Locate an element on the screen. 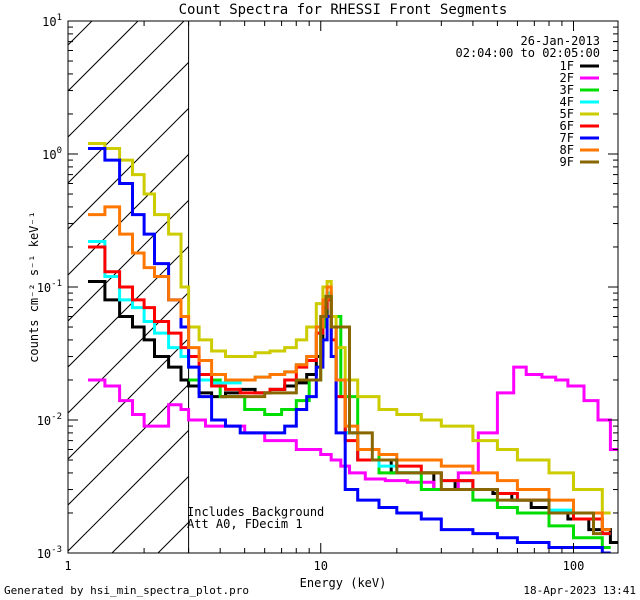 The width and height of the screenshot is (640, 600). annotation-attenuator: Att A0, FDecim 1 is located at coordinates (245, 524).